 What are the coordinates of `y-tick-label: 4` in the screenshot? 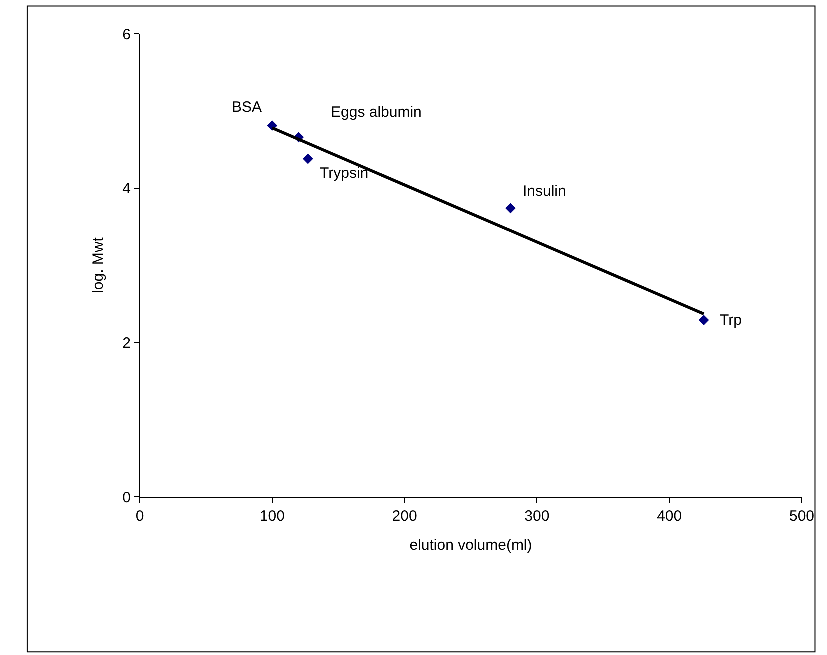 It's located at (126, 189).